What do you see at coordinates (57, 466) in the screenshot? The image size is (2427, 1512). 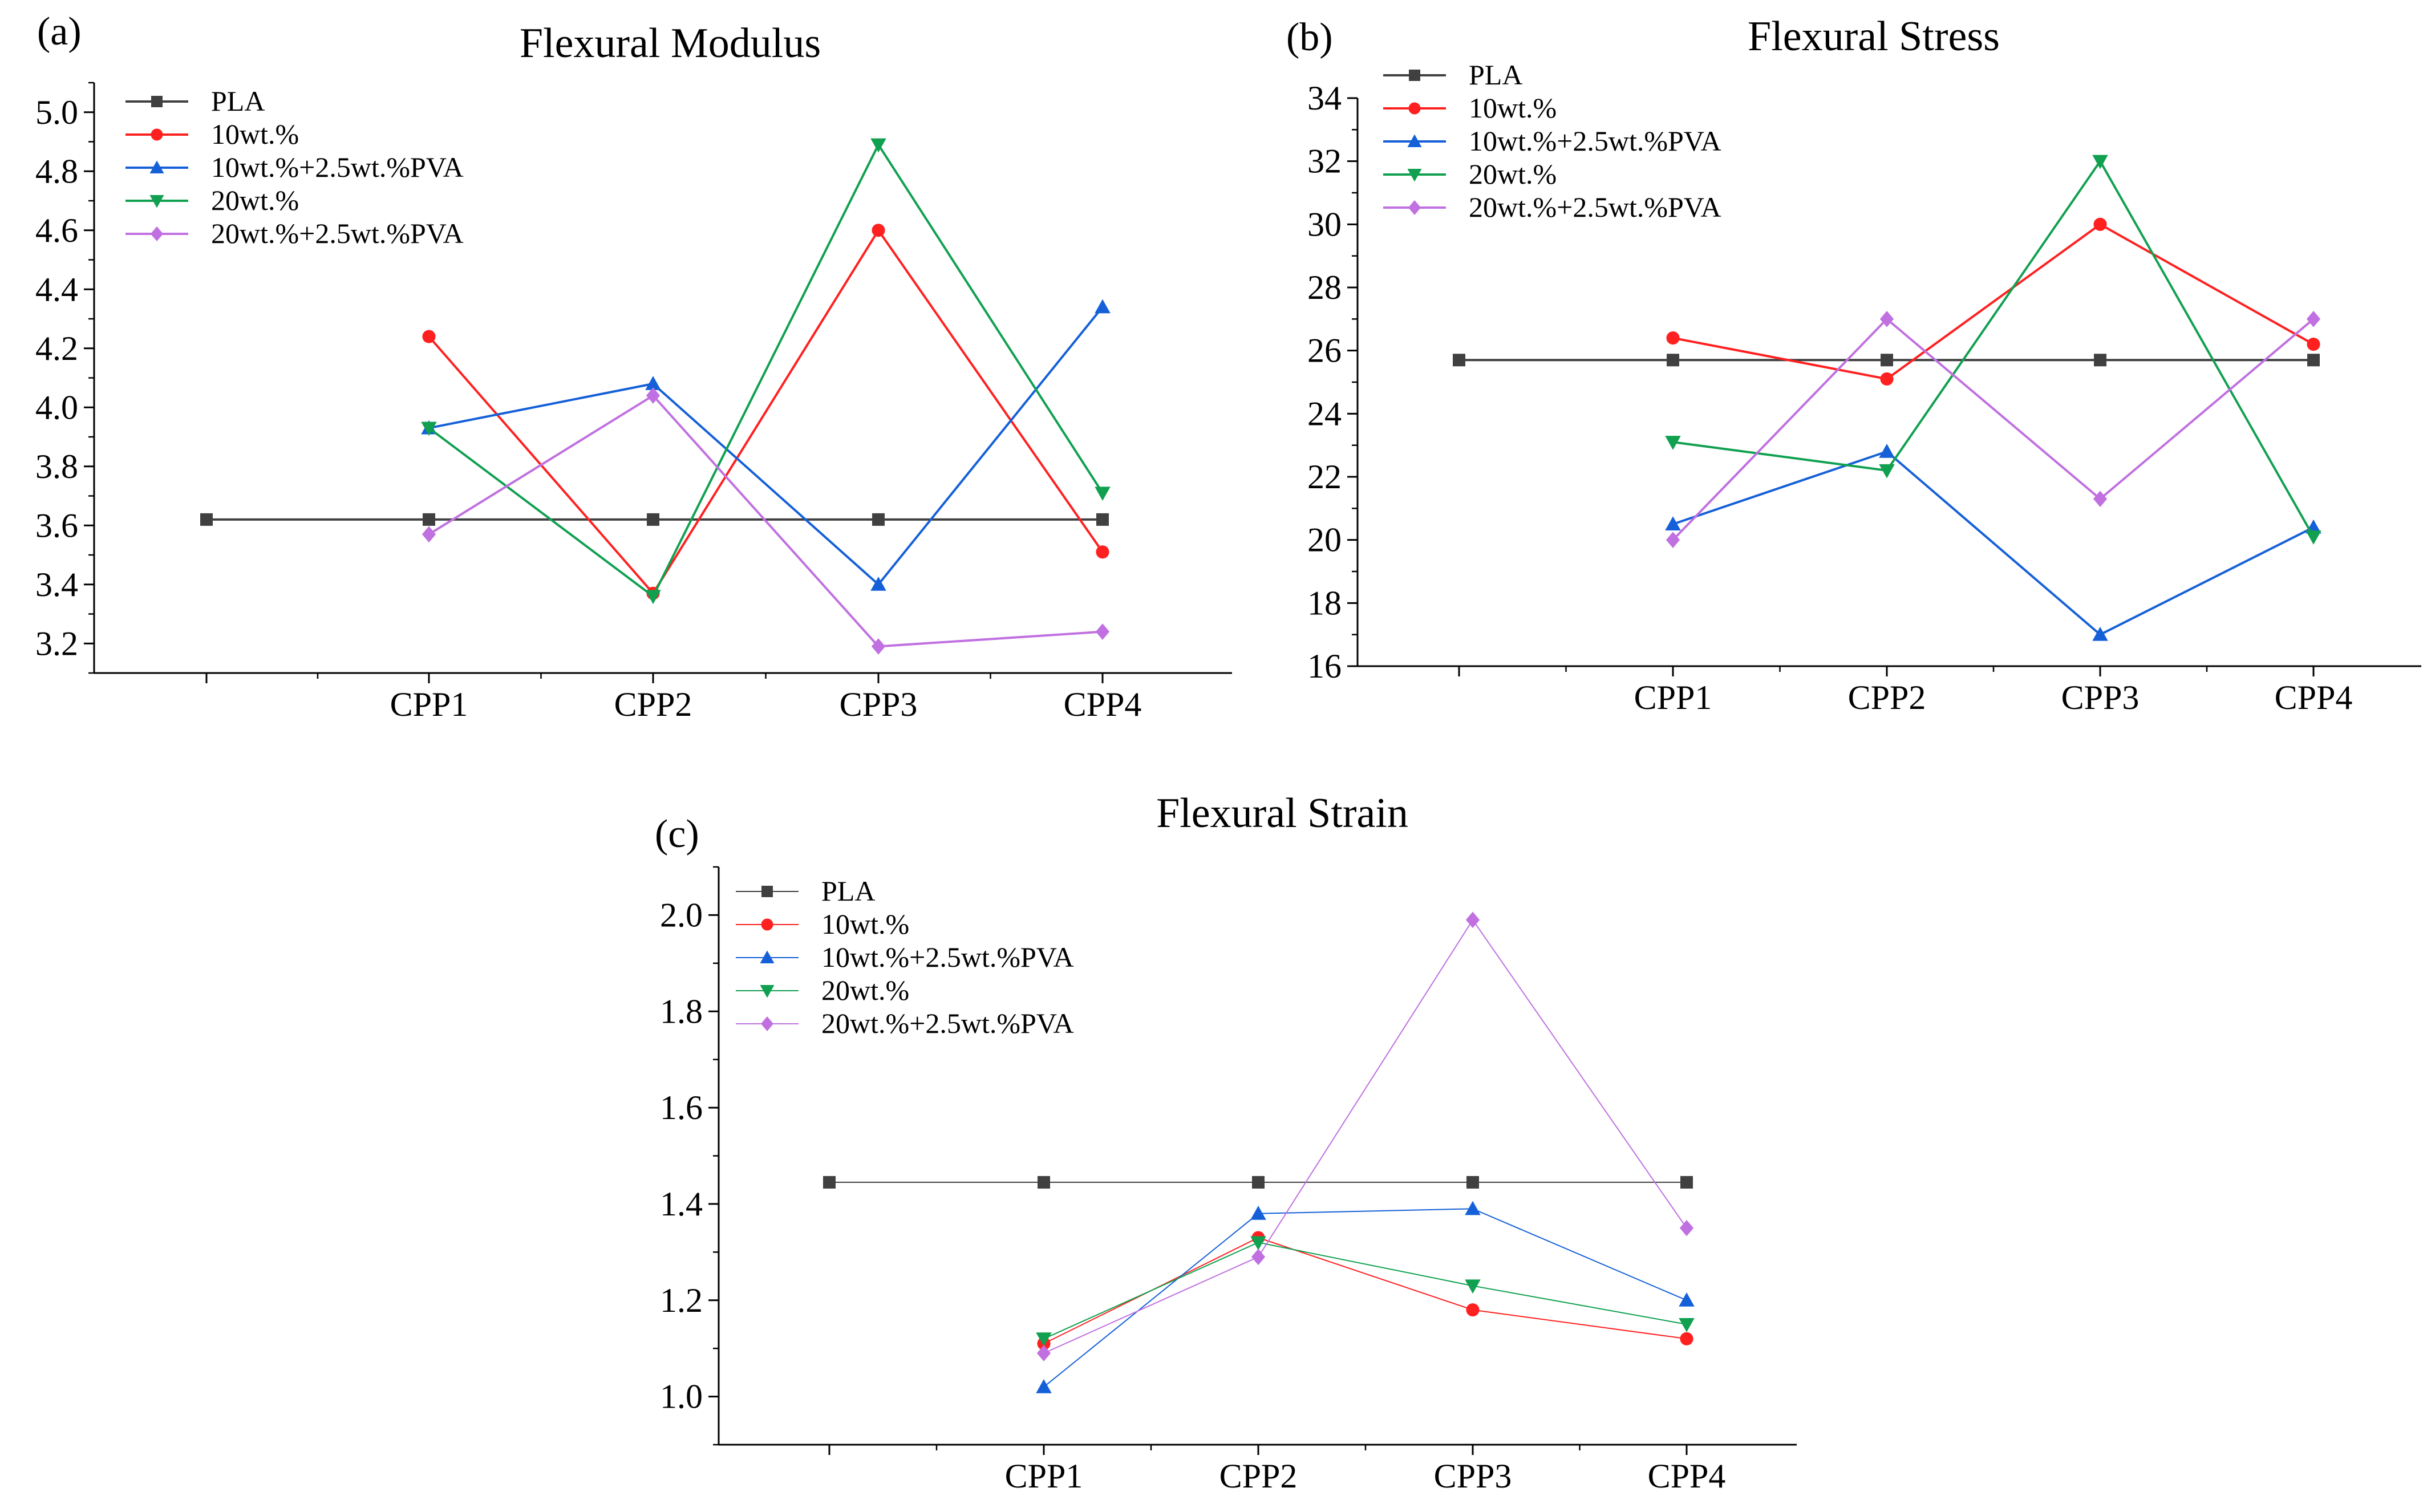 I see `y-tick-label: 3.8` at bounding box center [57, 466].